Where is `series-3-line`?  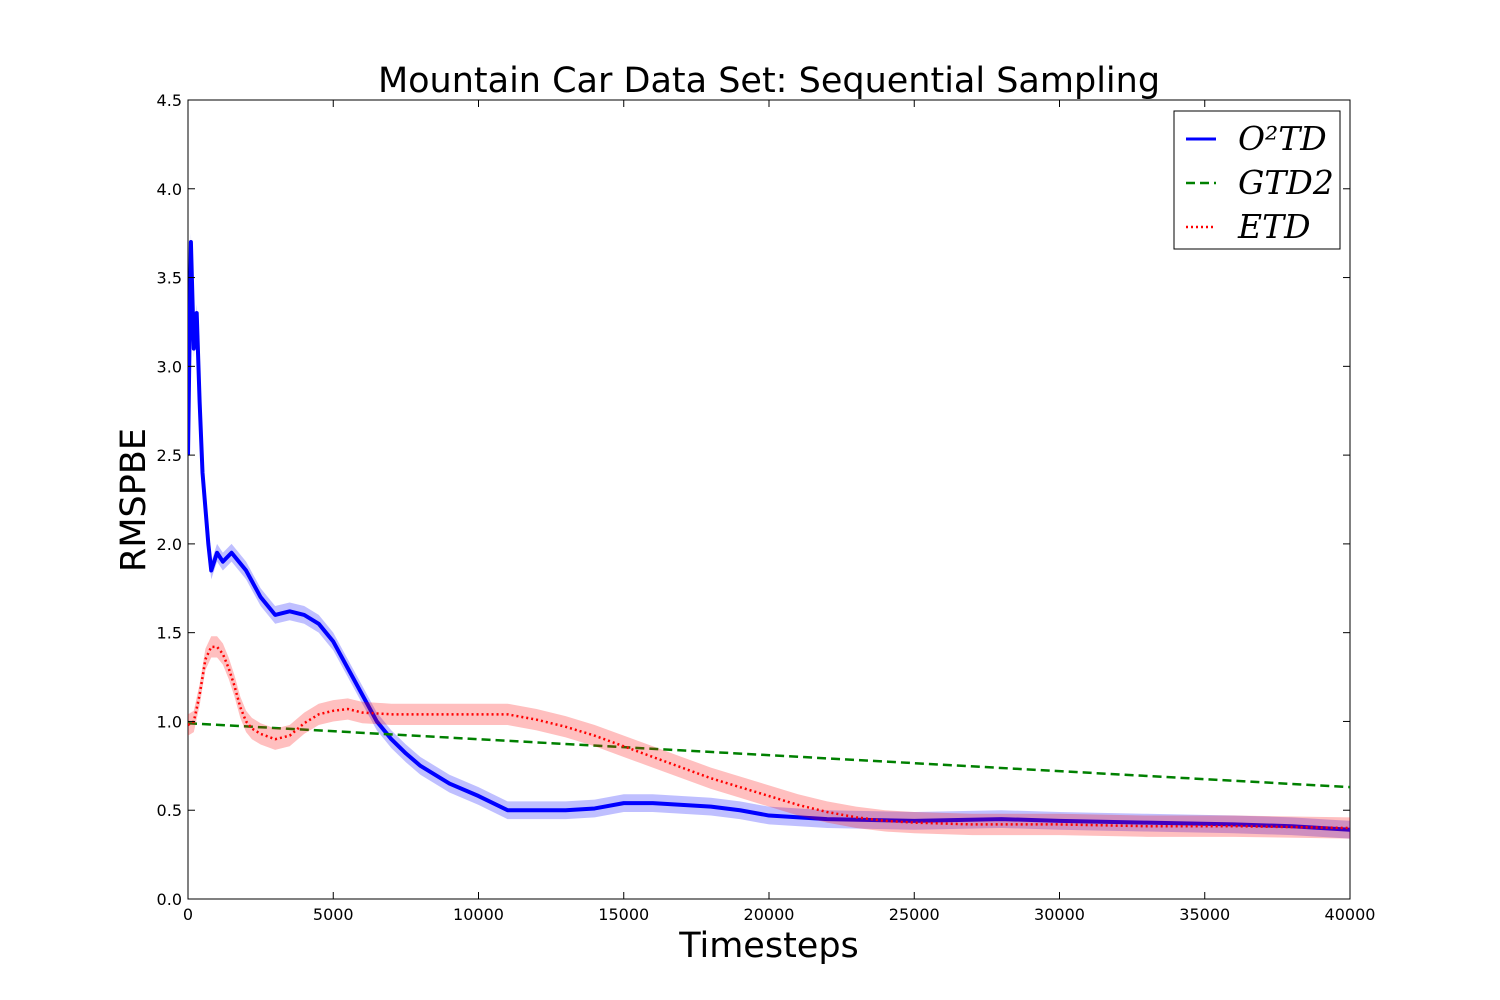
series-3-line is located at coordinates (769, 737).